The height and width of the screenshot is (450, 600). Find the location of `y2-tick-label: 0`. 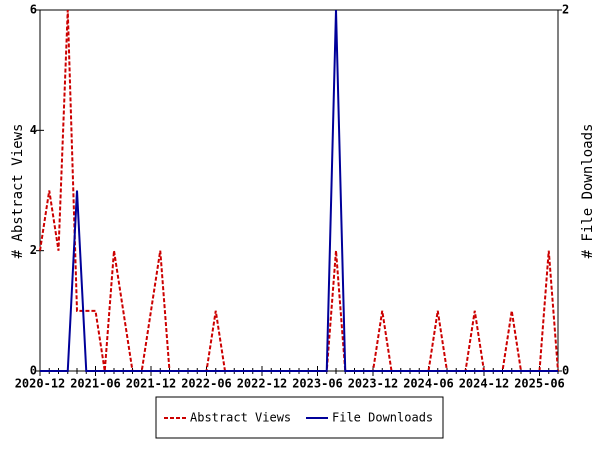

y2-tick-label: 0 is located at coordinates (565, 371).